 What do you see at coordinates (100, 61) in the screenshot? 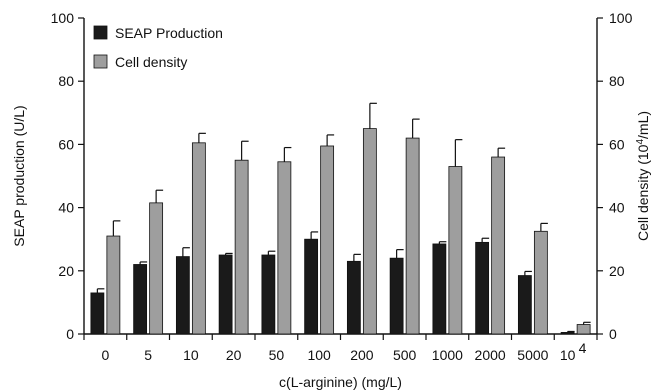
I see `legend-swatch-cell-density` at bounding box center [100, 61].